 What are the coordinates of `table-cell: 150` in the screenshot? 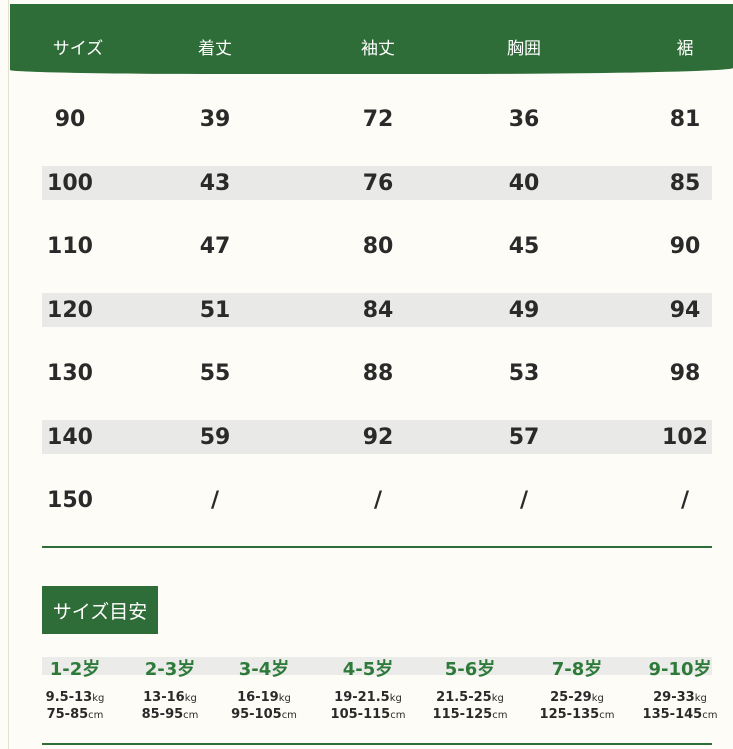 It's located at (70, 500).